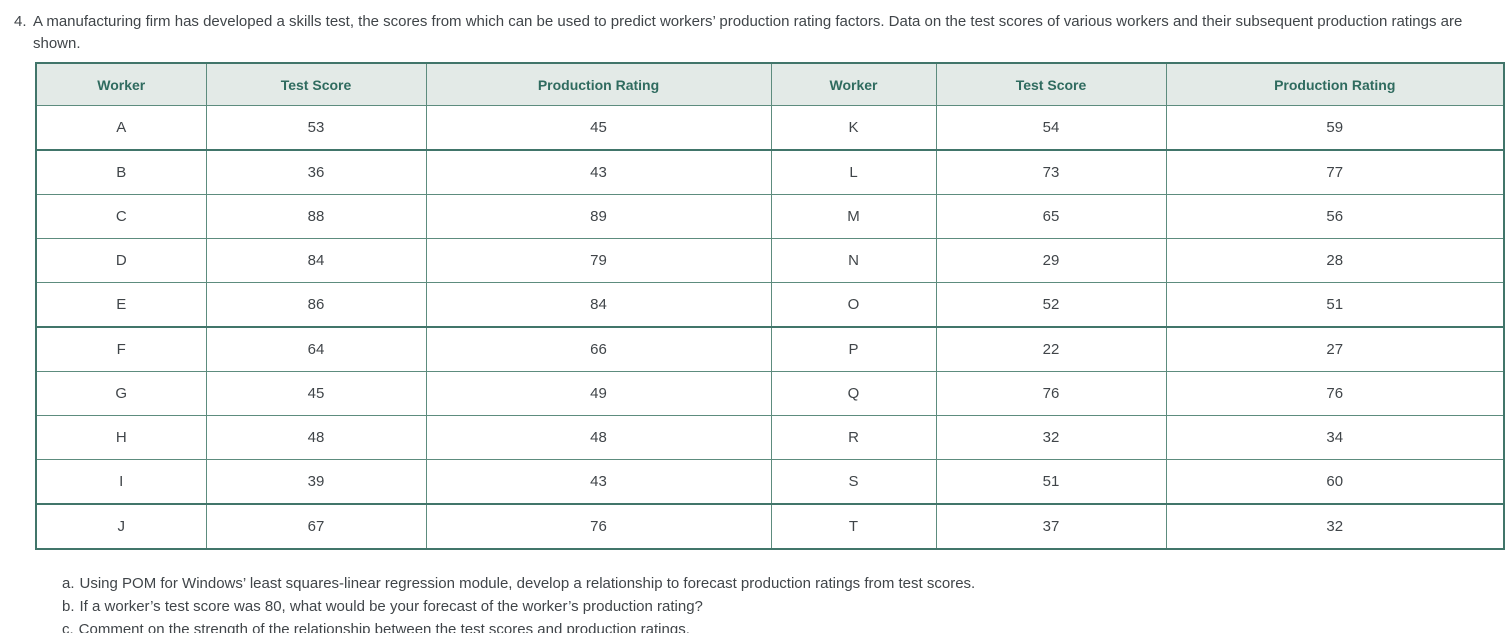 Image resolution: width=1507 pixels, height=633 pixels. What do you see at coordinates (121, 393) in the screenshot?
I see `table-cell: G` at bounding box center [121, 393].